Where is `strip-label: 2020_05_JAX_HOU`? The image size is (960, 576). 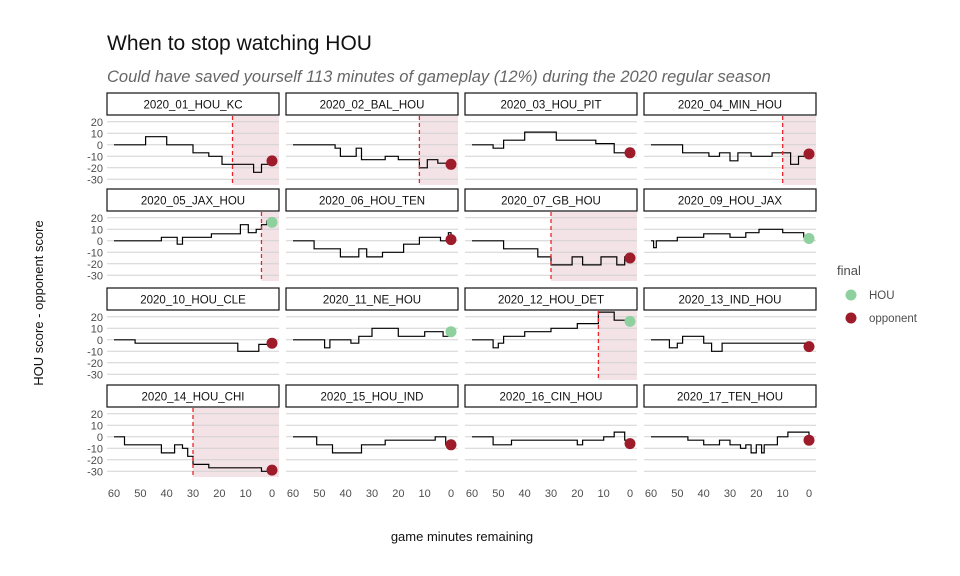 strip-label: 2020_05_JAX_HOU is located at coordinates (193, 202).